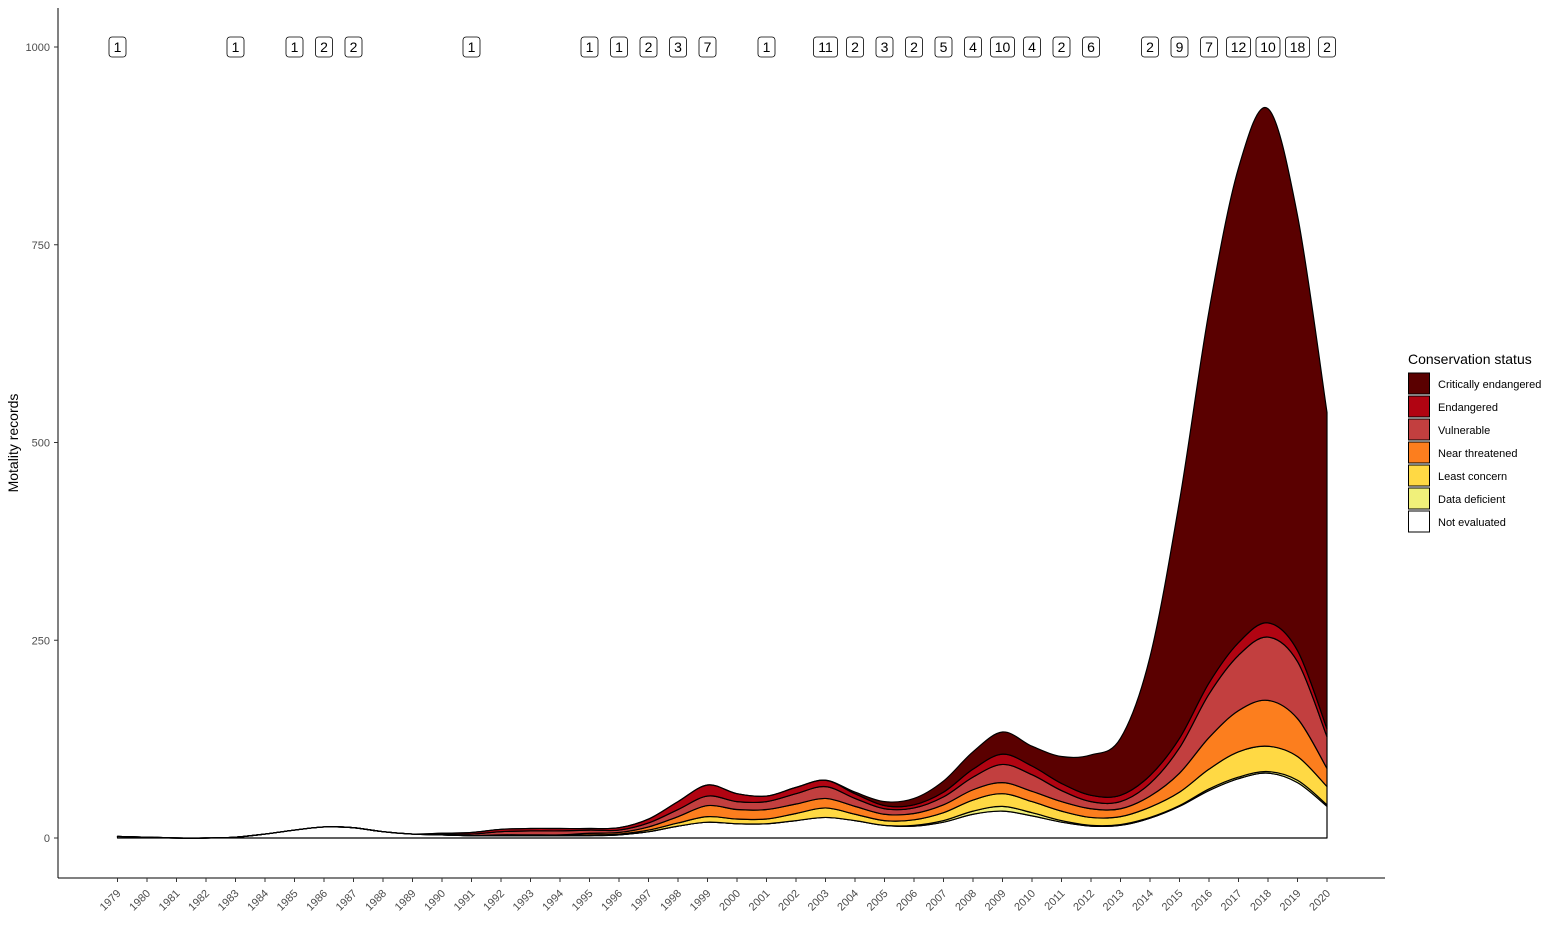  Describe the element at coordinates (1114, 901) in the screenshot. I see `x-tick-label: 2013` at that location.